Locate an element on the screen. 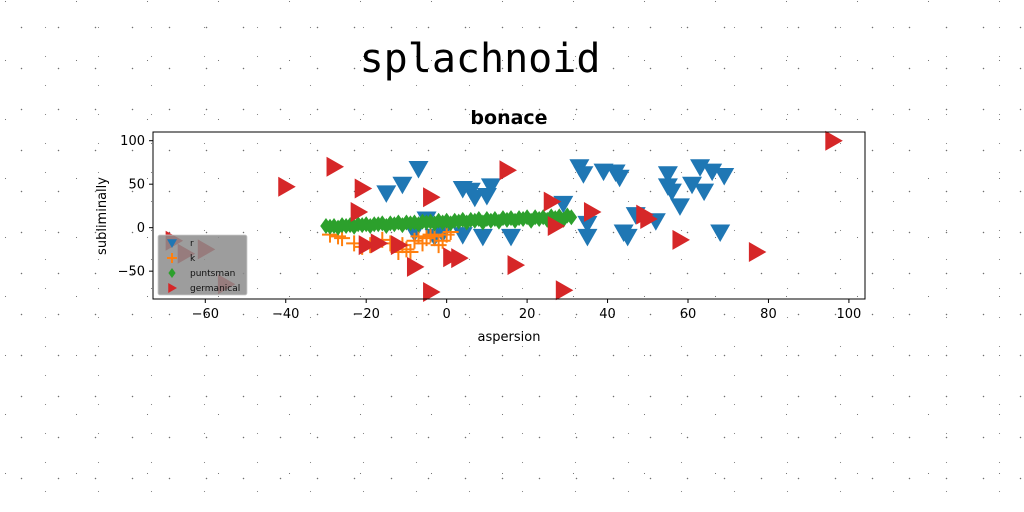 The width and height of the screenshot is (1024, 512). legend-marker-puntsman is located at coordinates (172, 273).